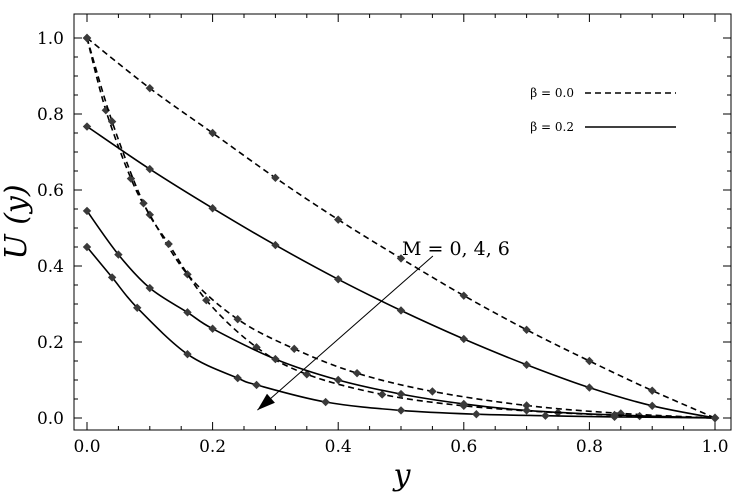 The height and width of the screenshot is (496, 751). I want to click on x-tick-label: 0.6, so click(463, 447).